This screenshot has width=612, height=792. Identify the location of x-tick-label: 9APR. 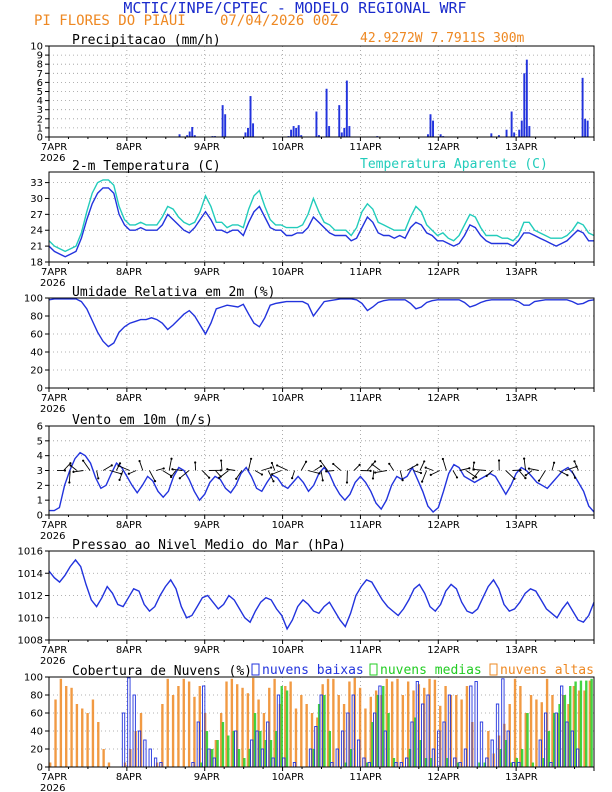
(207, 777).